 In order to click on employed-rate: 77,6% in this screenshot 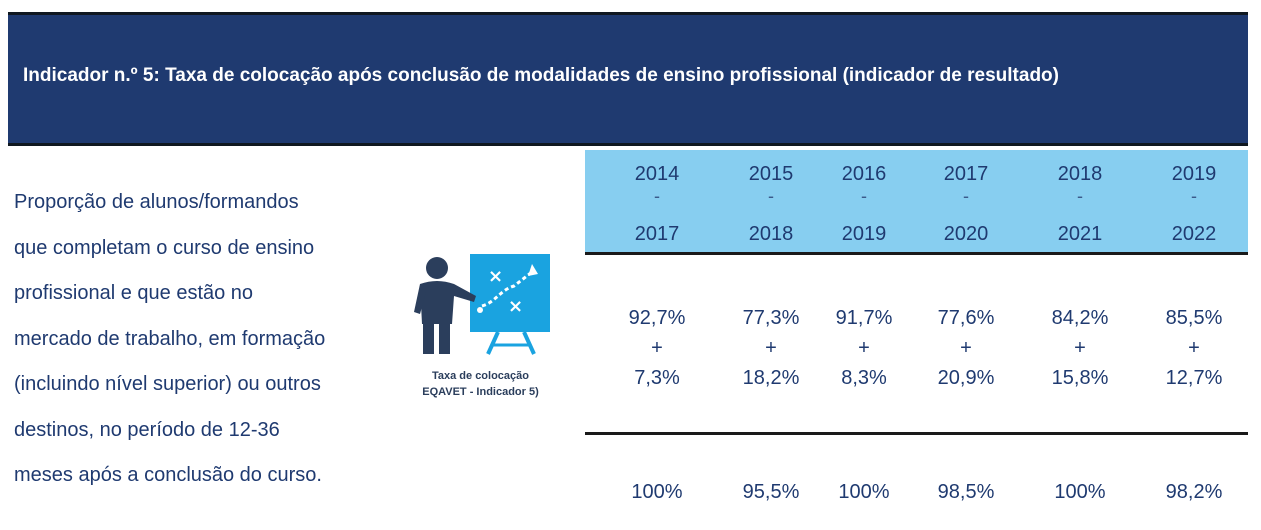, I will do `click(966, 318)`.